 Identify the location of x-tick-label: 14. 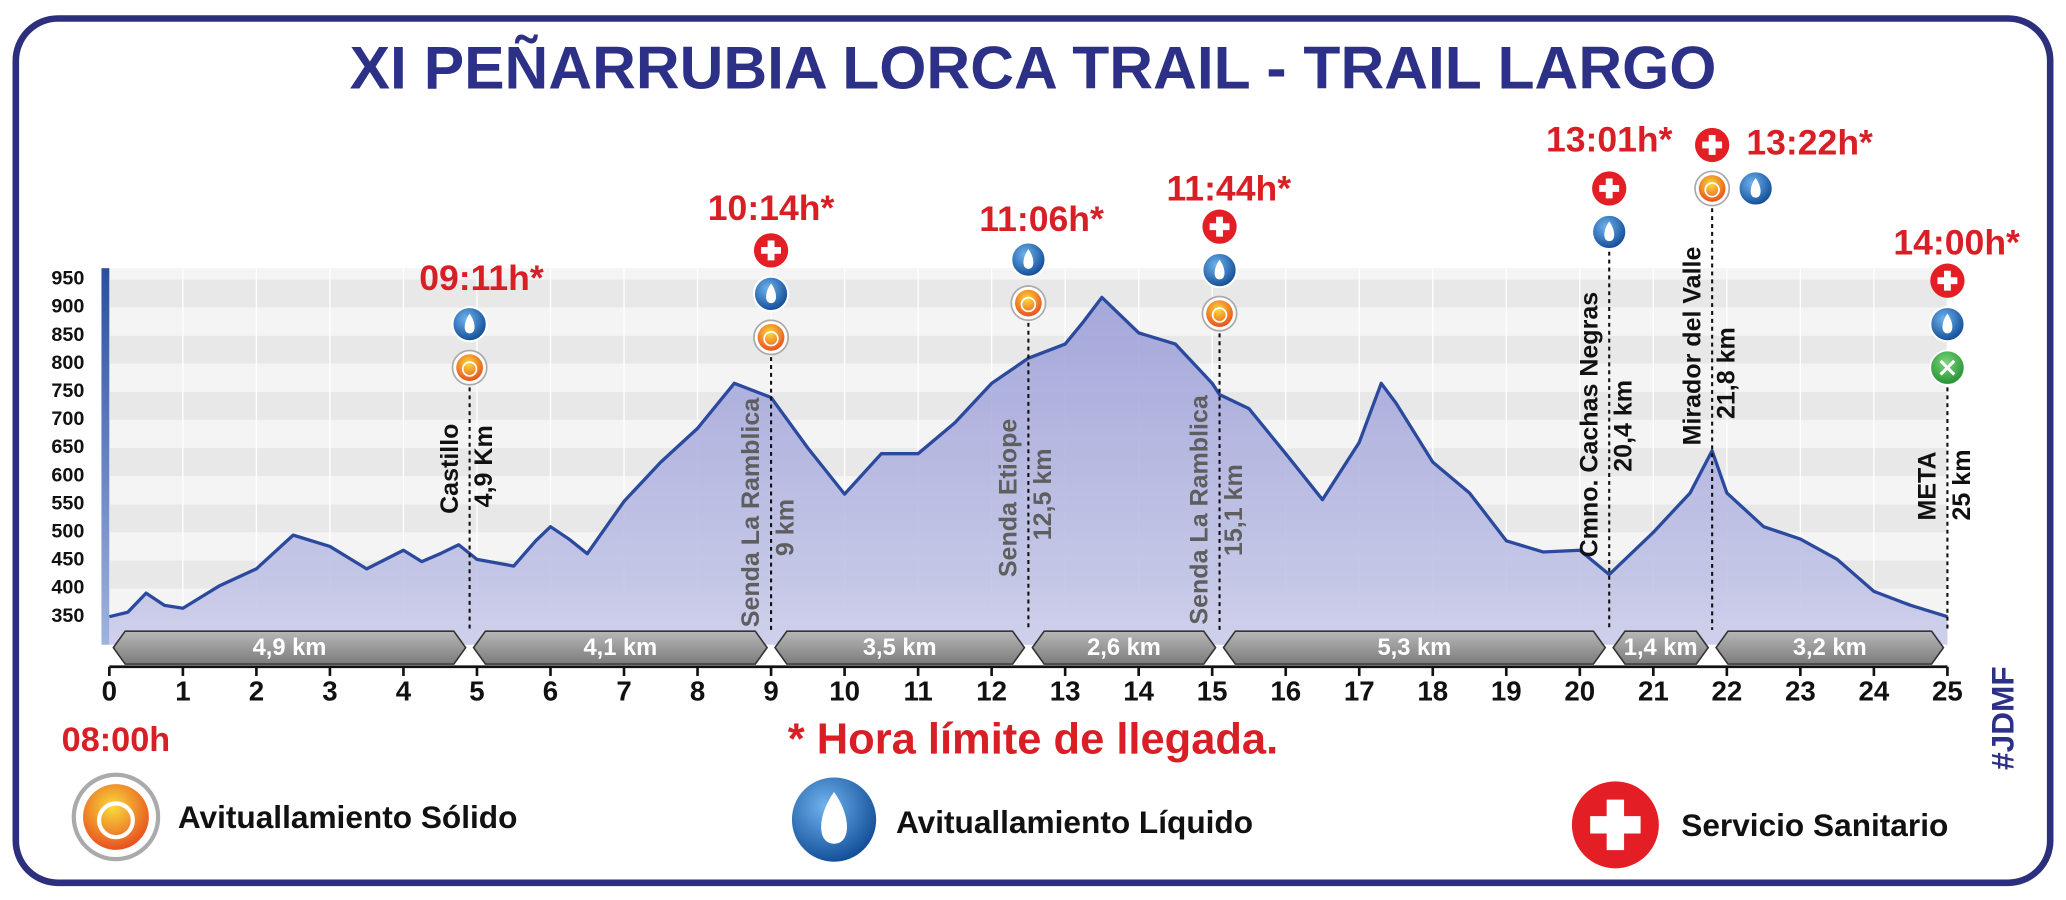
(1138, 690).